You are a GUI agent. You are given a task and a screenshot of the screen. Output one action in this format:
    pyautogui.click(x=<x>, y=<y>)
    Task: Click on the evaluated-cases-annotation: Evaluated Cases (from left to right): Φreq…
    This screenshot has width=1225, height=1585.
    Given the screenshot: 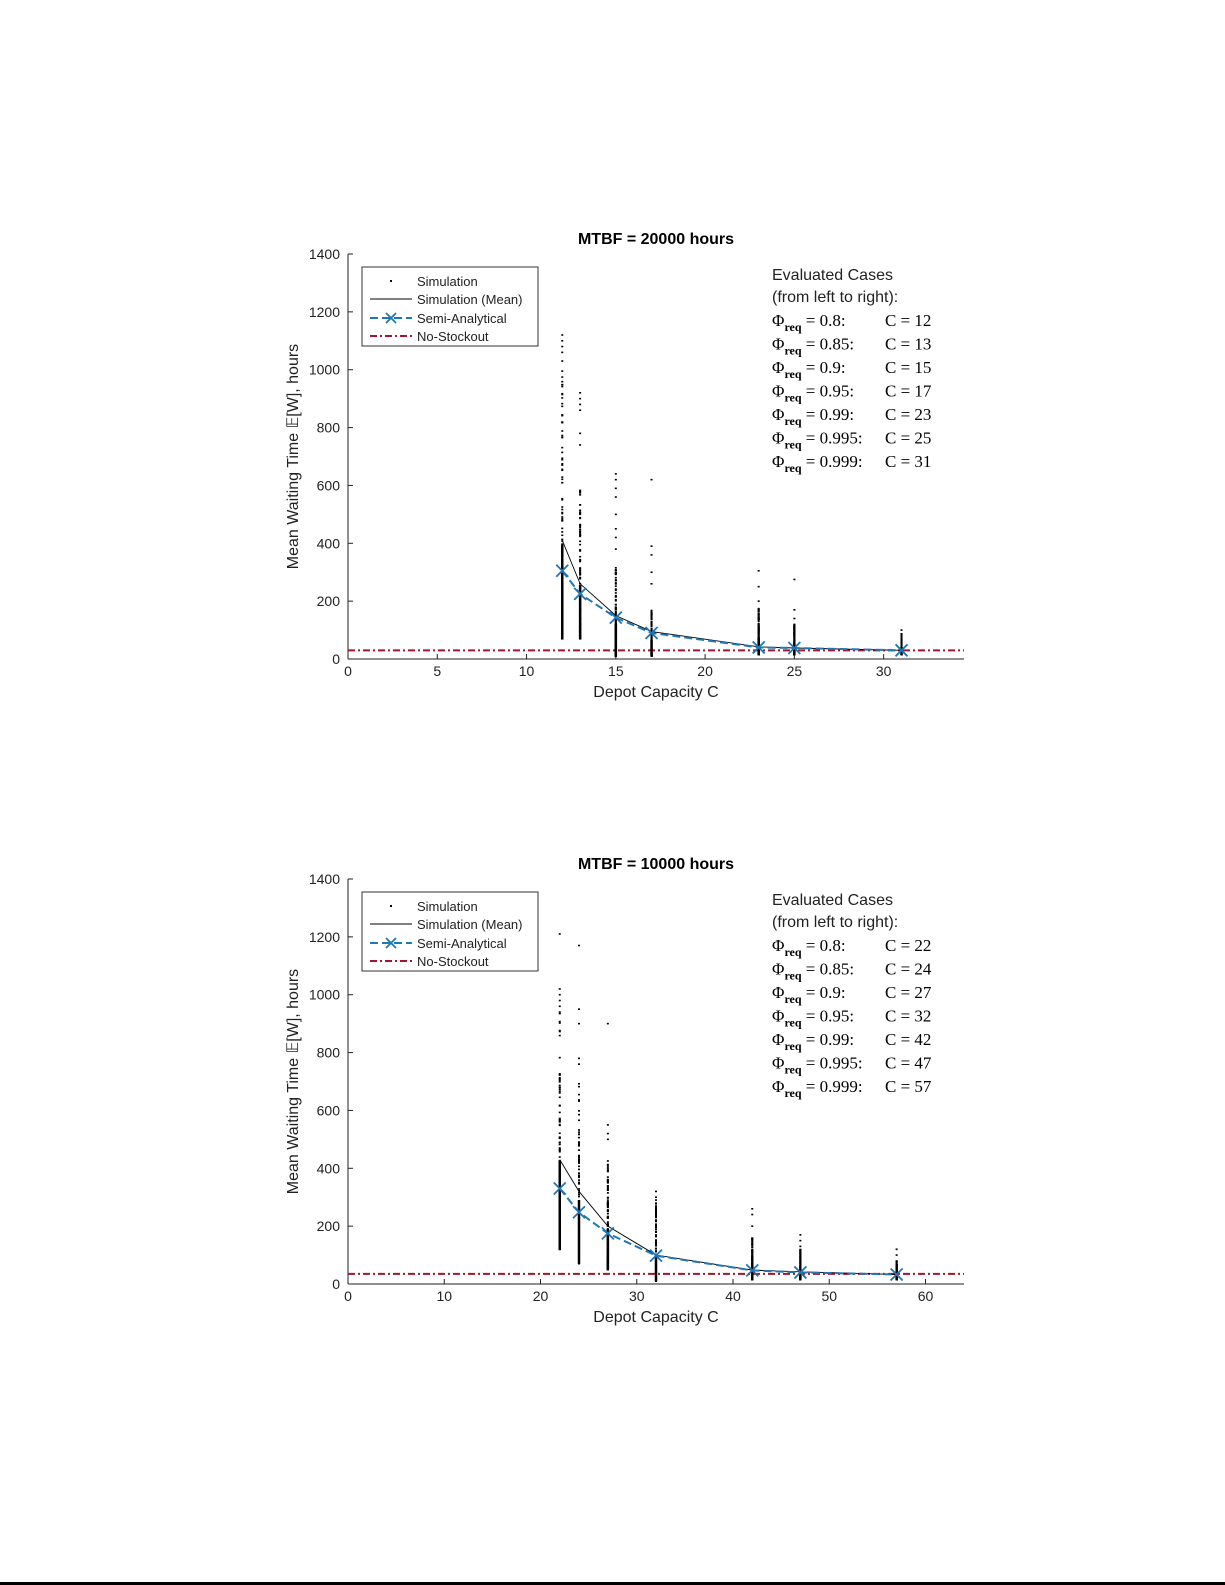 What is the action you would take?
    pyautogui.click(x=852, y=996)
    